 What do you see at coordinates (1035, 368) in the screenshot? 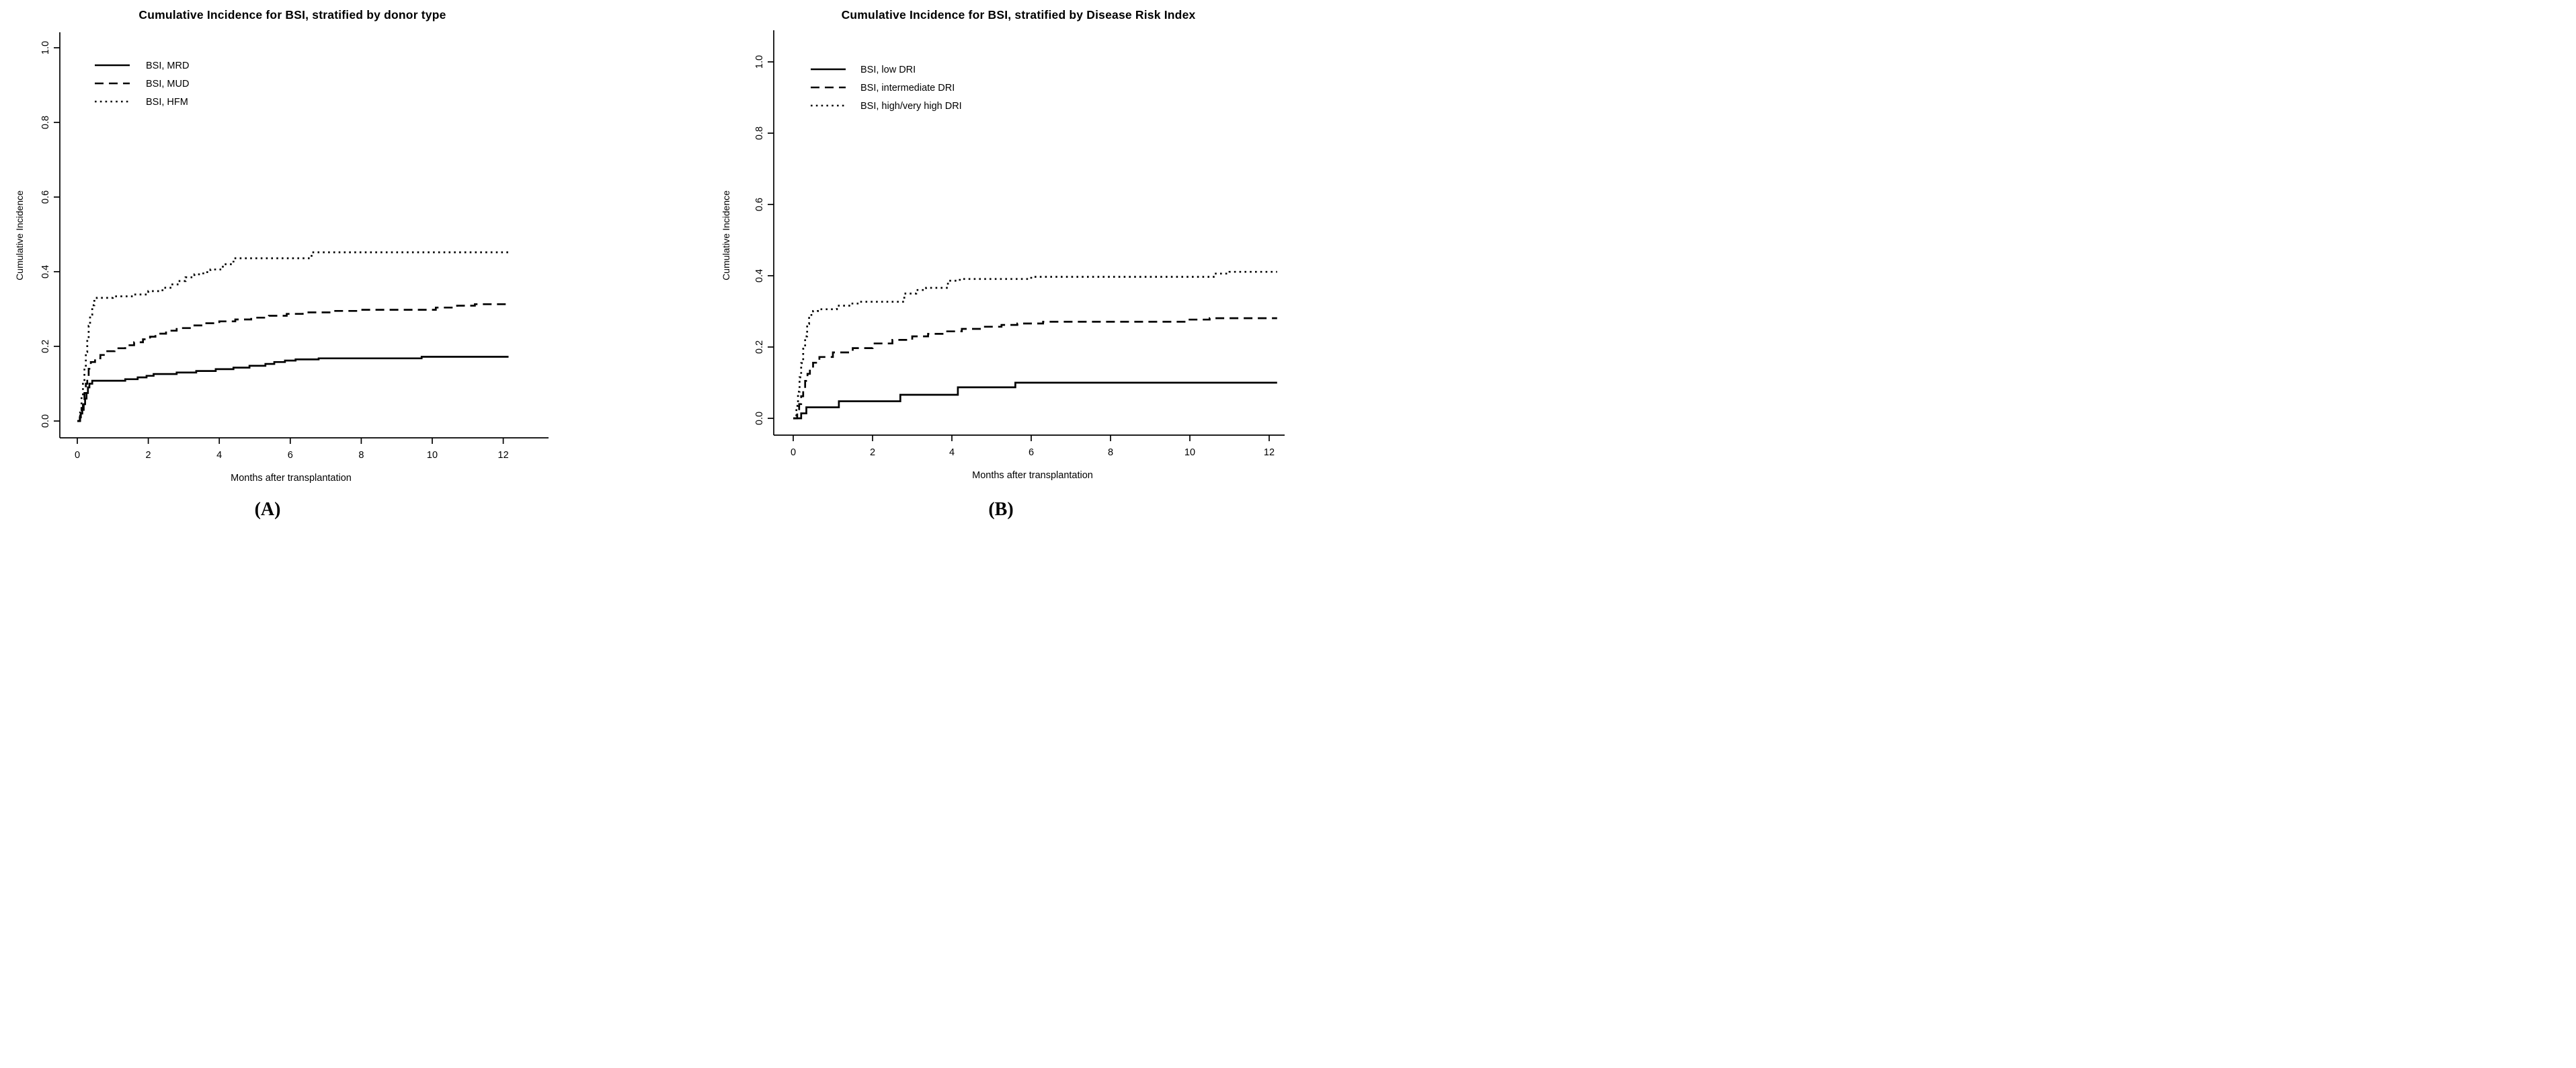
I see `curve-bsi-intermediate-dri` at bounding box center [1035, 368].